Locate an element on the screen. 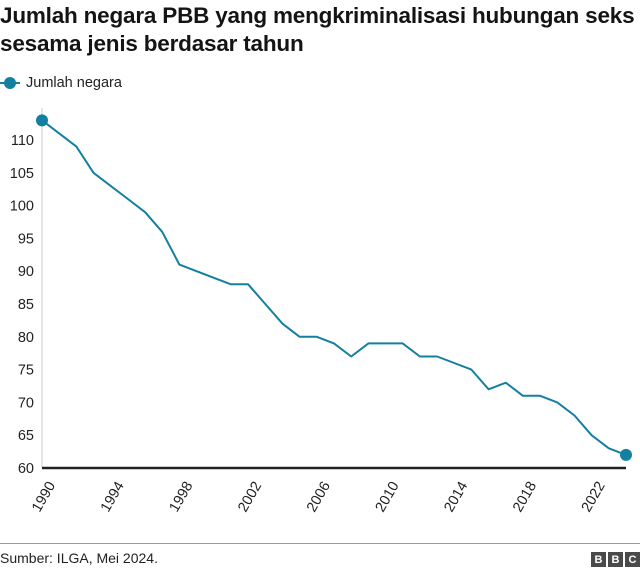 The height and width of the screenshot is (572, 640). legend: Jumlah negara is located at coordinates (61, 83).